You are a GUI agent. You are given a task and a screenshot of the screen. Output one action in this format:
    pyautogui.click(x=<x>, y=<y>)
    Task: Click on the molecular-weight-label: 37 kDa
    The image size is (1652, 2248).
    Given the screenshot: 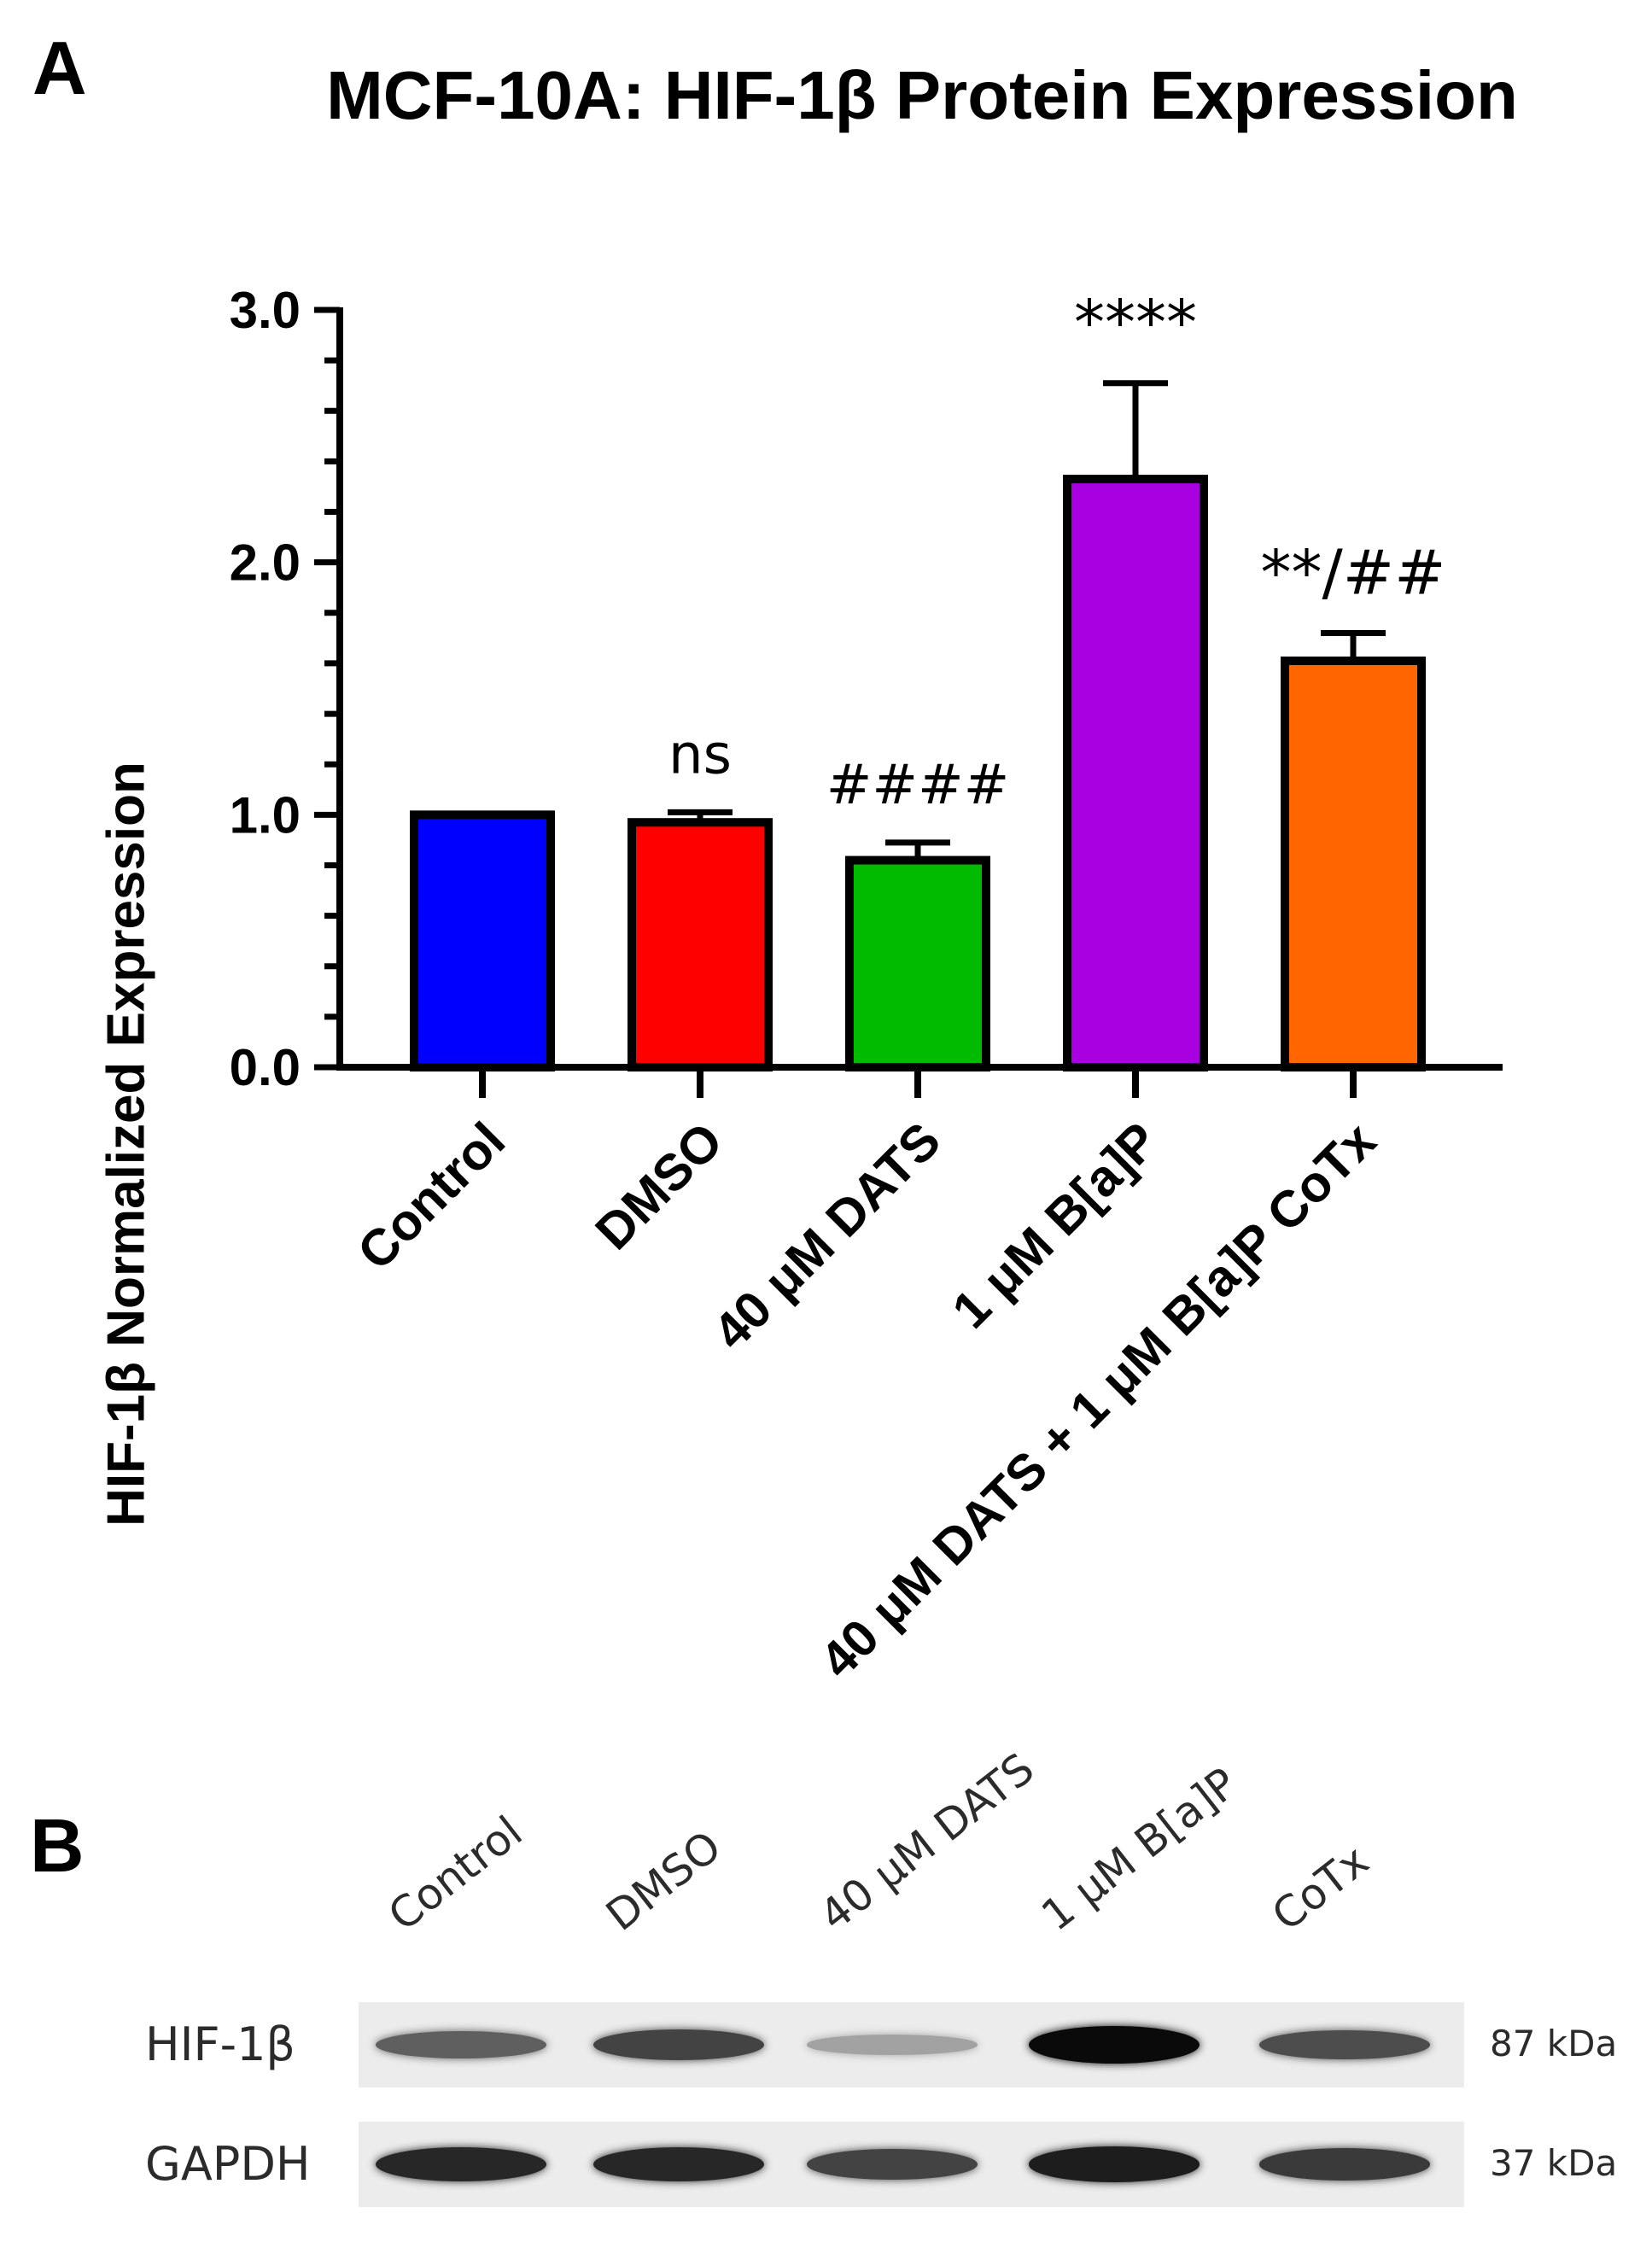 What is the action you would take?
    pyautogui.click(x=1554, y=2163)
    